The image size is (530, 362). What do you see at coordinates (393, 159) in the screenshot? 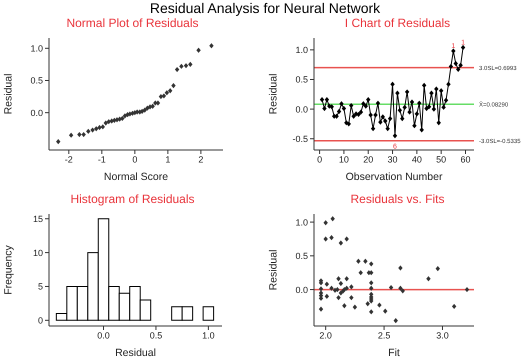
I see `x-tick-label: 30` at bounding box center [393, 159].